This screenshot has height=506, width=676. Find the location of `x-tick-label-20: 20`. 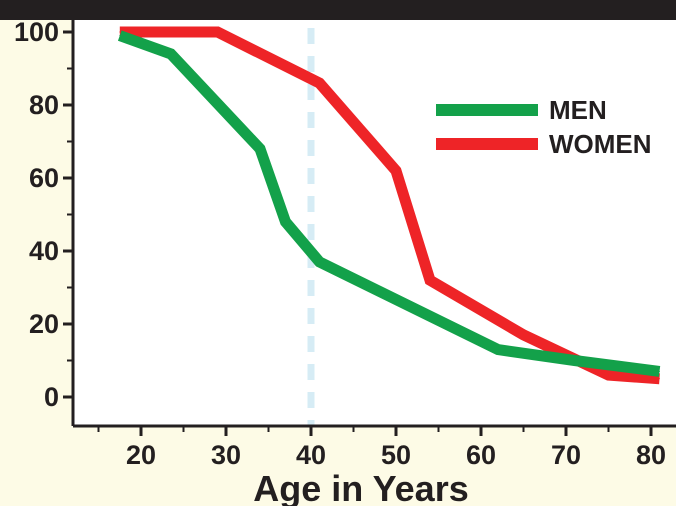

x-tick-label-20: 20 is located at coordinates (141, 455).